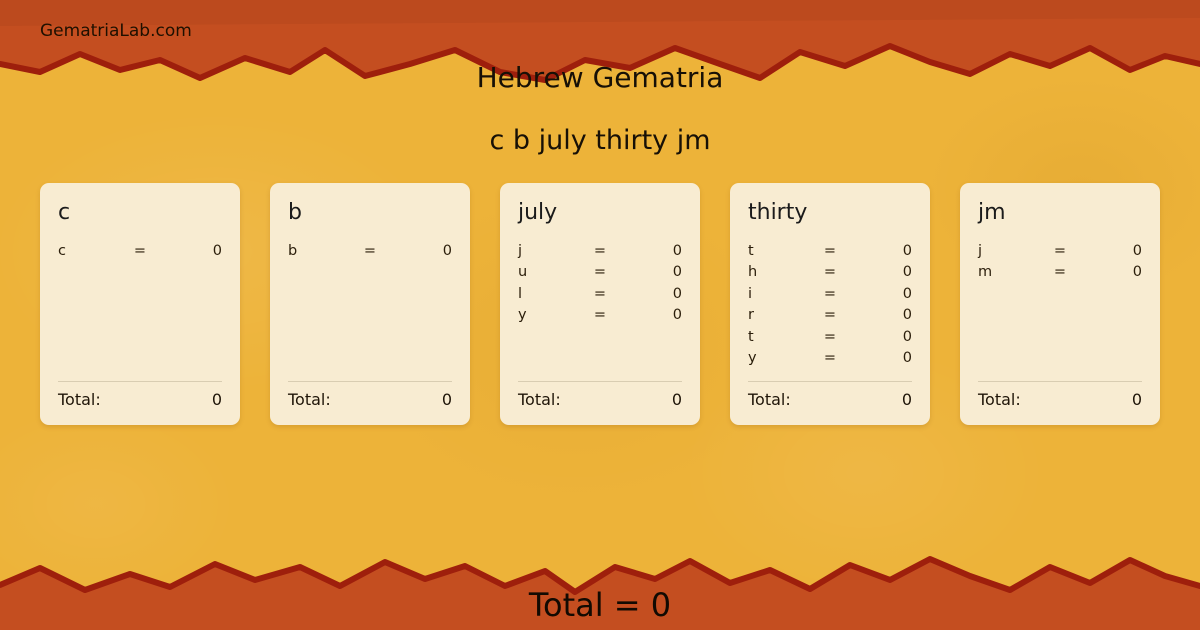 Image resolution: width=1200 pixels, height=630 pixels. What do you see at coordinates (538, 212) in the screenshot?
I see `card-word: july` at bounding box center [538, 212].